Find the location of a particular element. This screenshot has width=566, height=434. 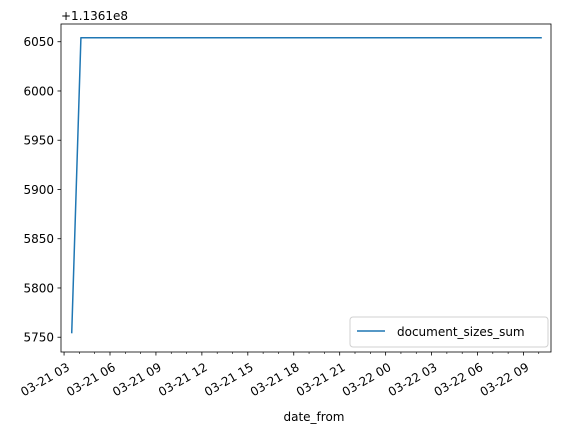

legend-label-document-sizes-sum: document_sizes_sum is located at coordinates (461, 332).